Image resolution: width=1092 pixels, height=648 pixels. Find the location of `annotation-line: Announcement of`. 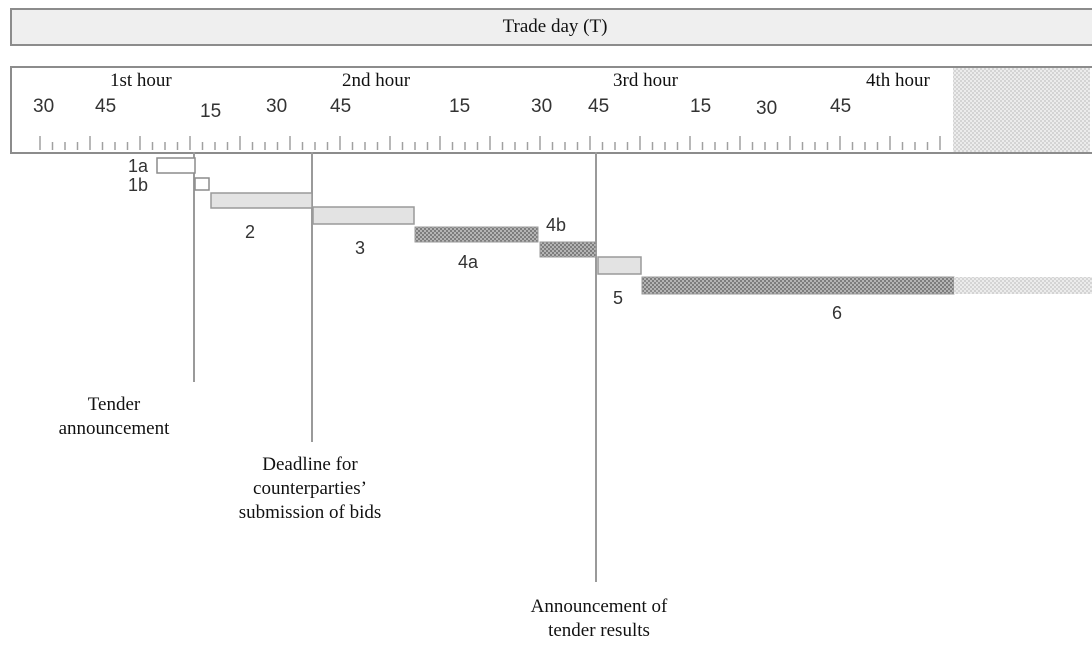

annotation-line: Announcement of is located at coordinates (599, 606).